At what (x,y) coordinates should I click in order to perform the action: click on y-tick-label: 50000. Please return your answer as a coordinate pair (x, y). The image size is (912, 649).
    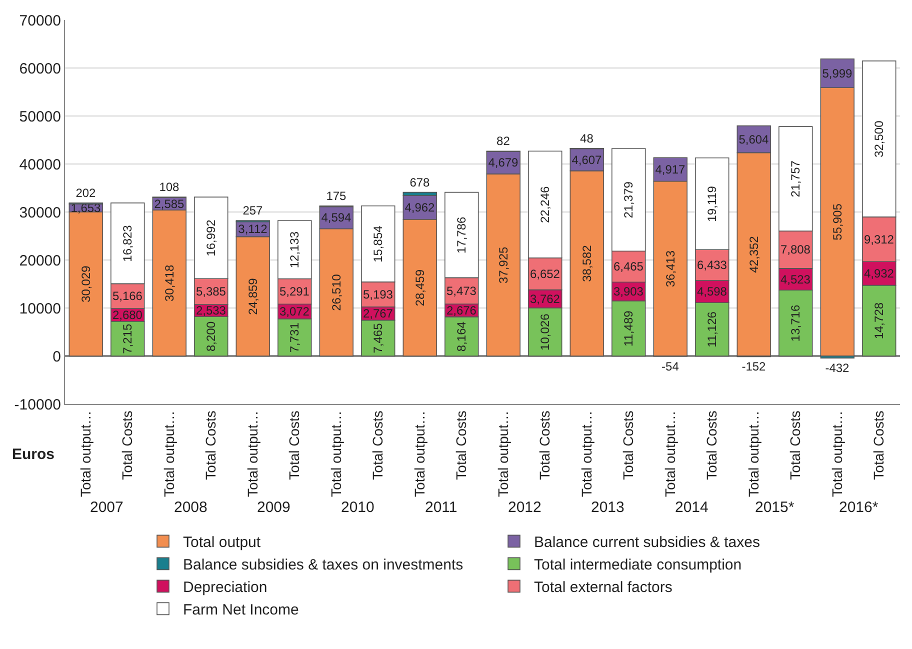
    Looking at the image, I should click on (40, 117).